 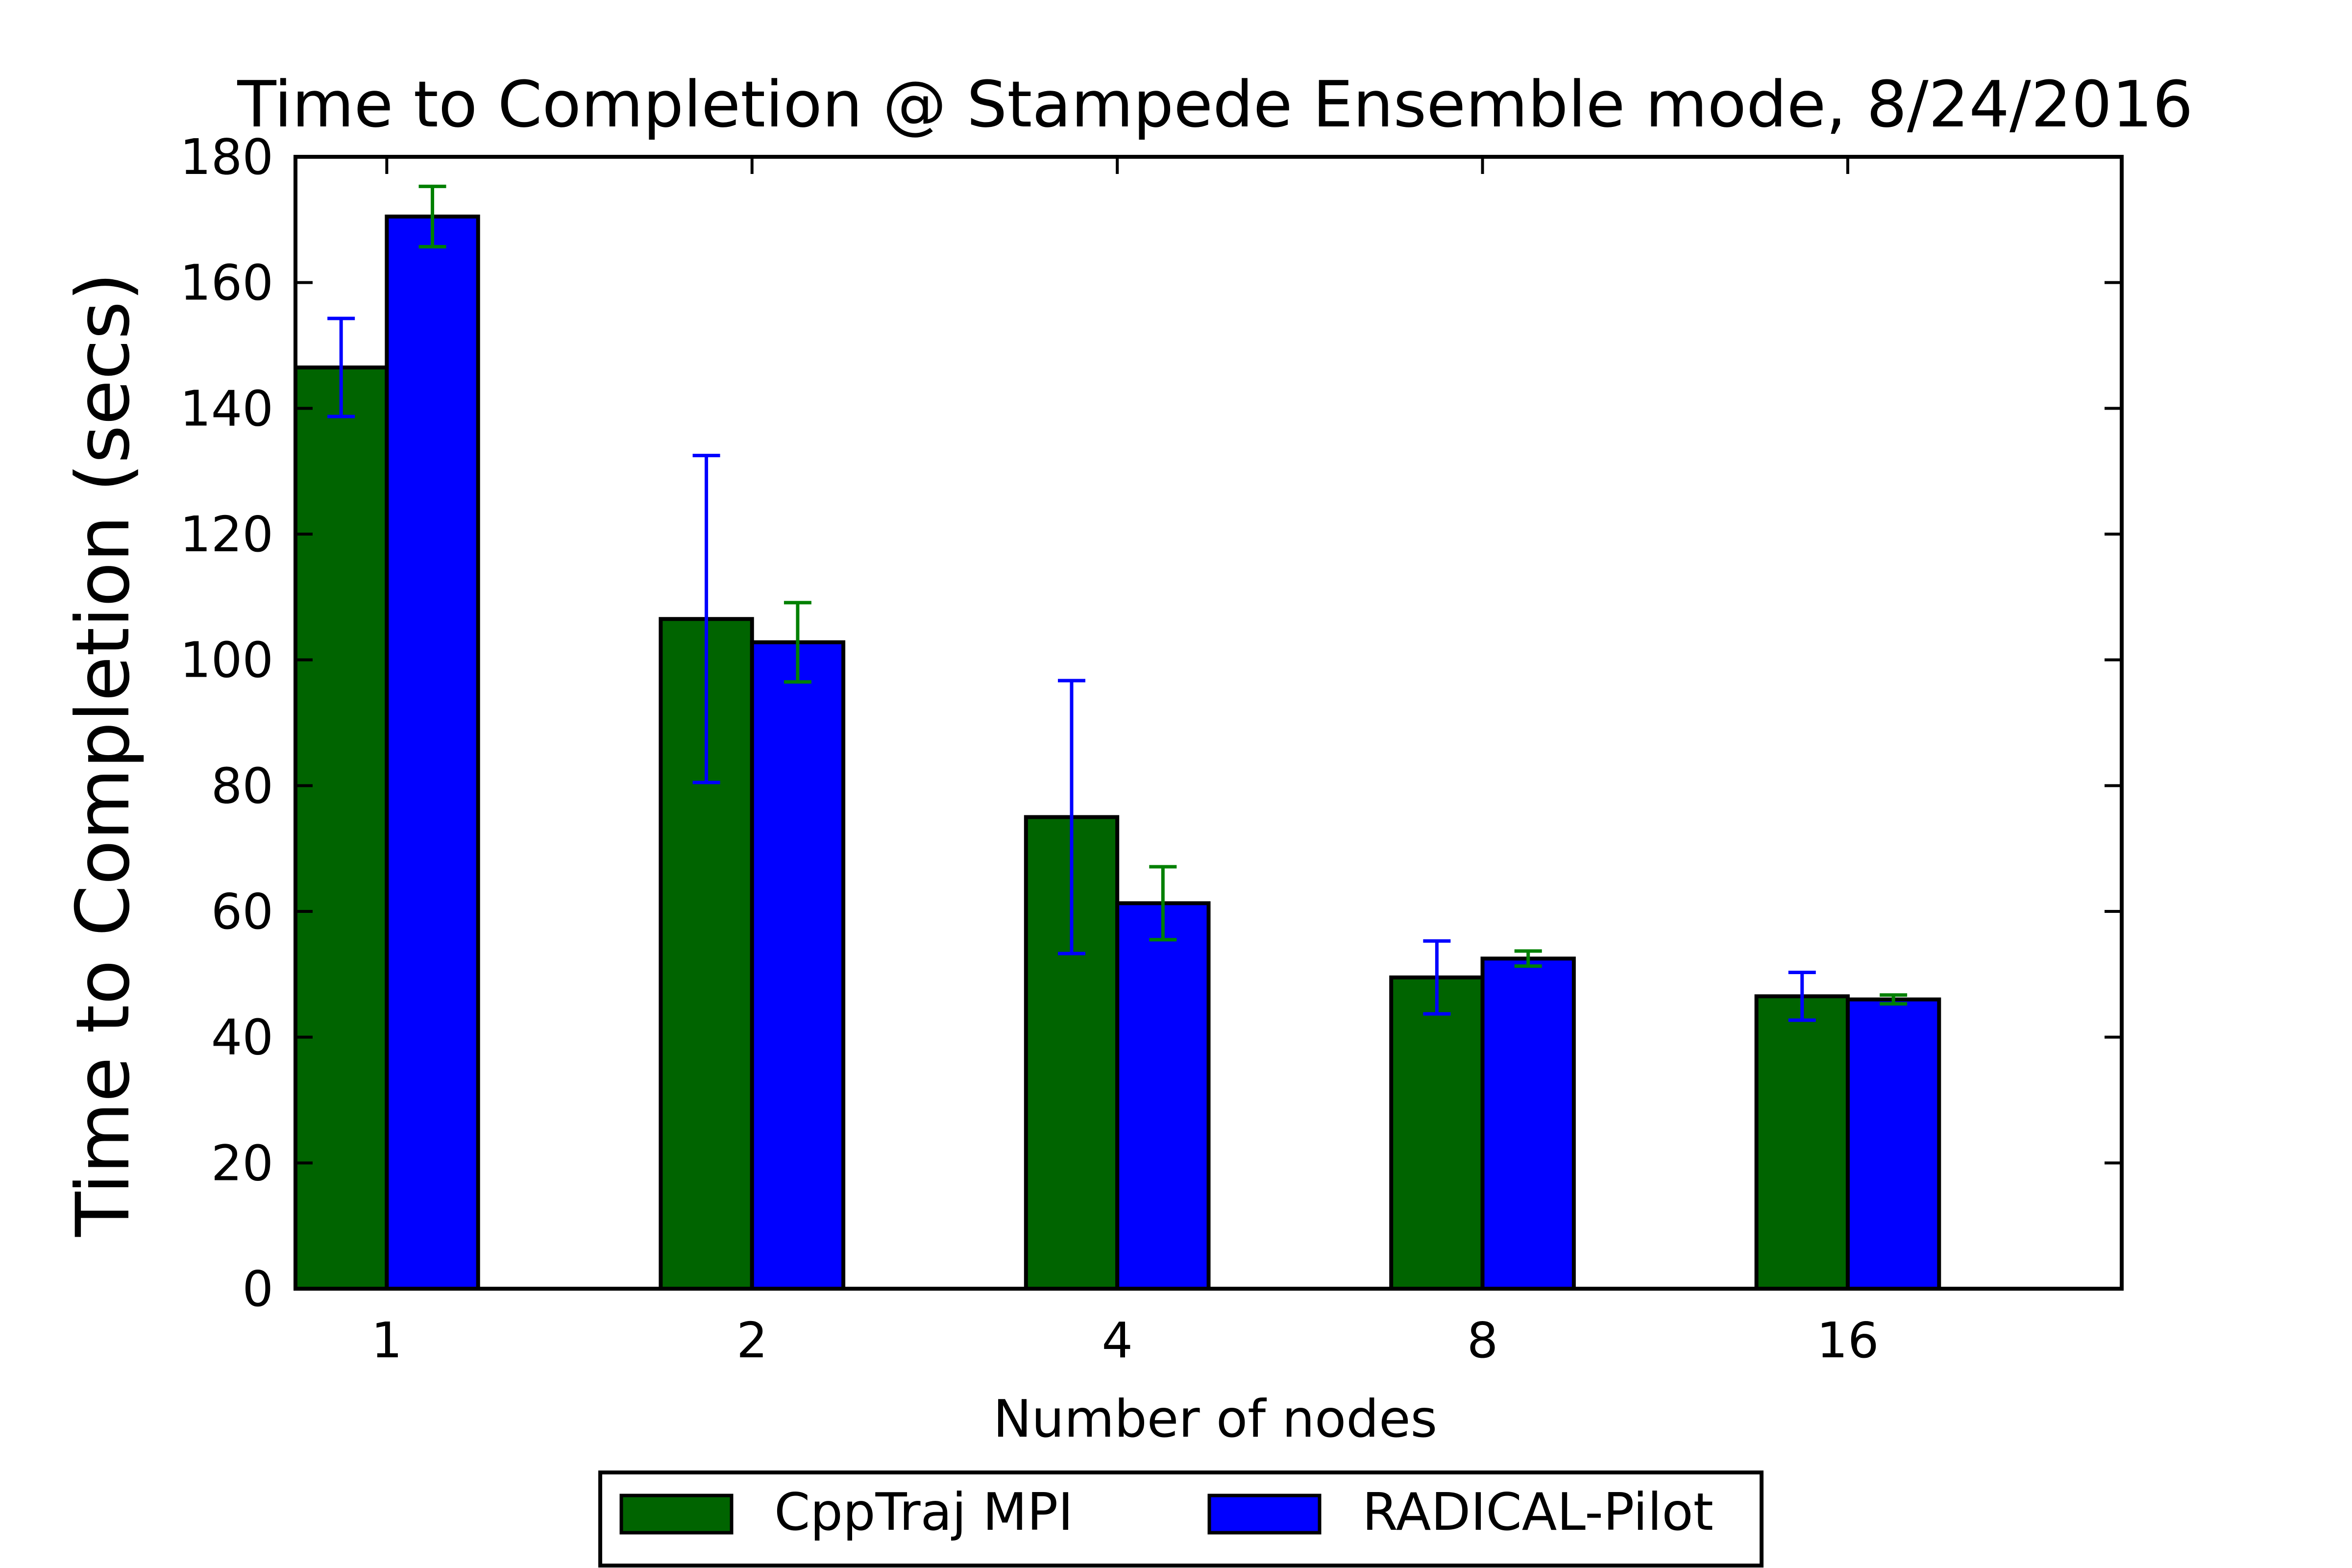 What do you see at coordinates (226, 660) in the screenshot?
I see `y-tick-label: 100` at bounding box center [226, 660].